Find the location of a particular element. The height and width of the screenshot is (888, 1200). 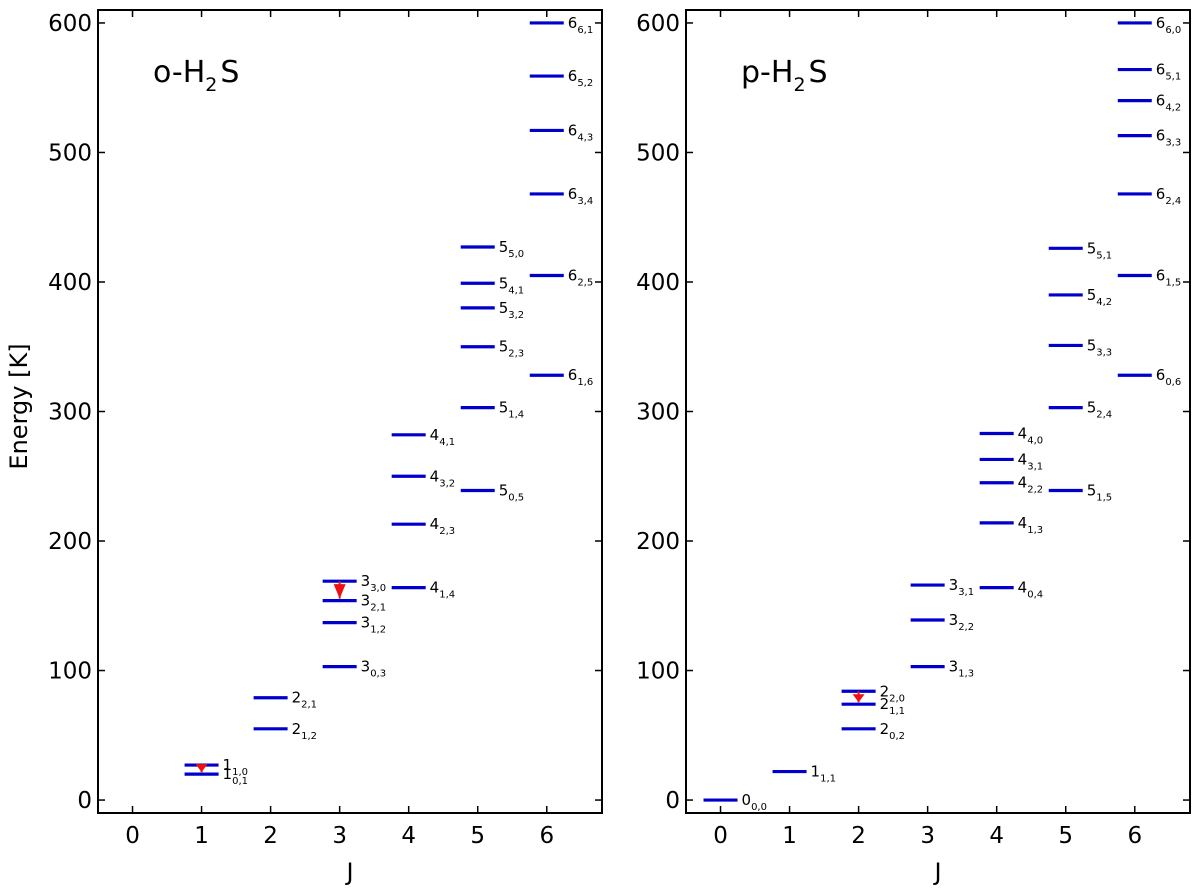

level-label-sub: 0,0 is located at coordinates (759, 807).